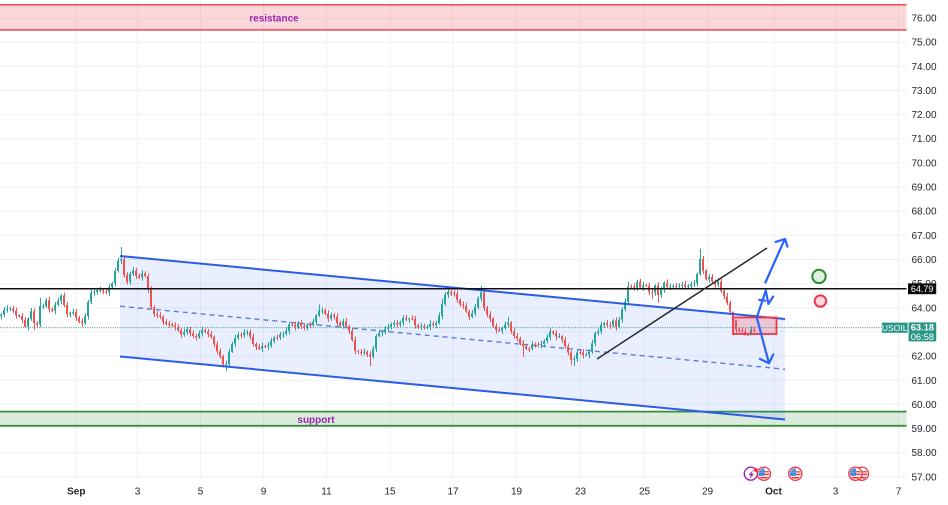  What do you see at coordinates (924, 381) in the screenshot?
I see `svg-text: 61.00` at bounding box center [924, 381].